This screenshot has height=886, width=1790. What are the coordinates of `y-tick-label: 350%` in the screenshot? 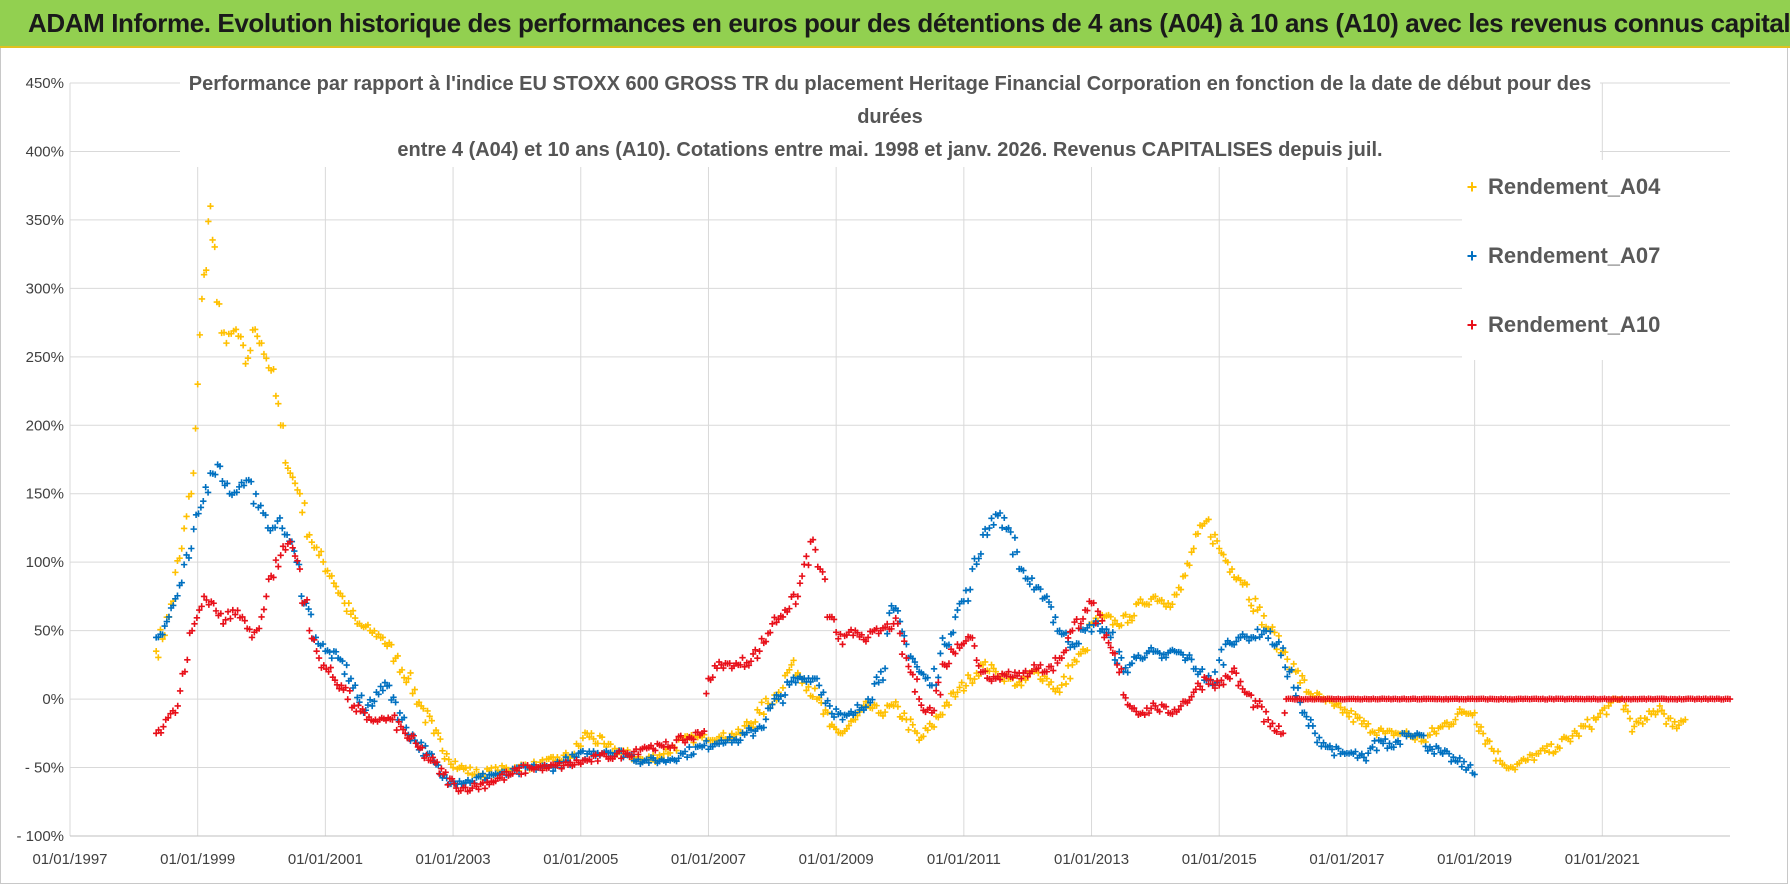 It's located at (45, 220).